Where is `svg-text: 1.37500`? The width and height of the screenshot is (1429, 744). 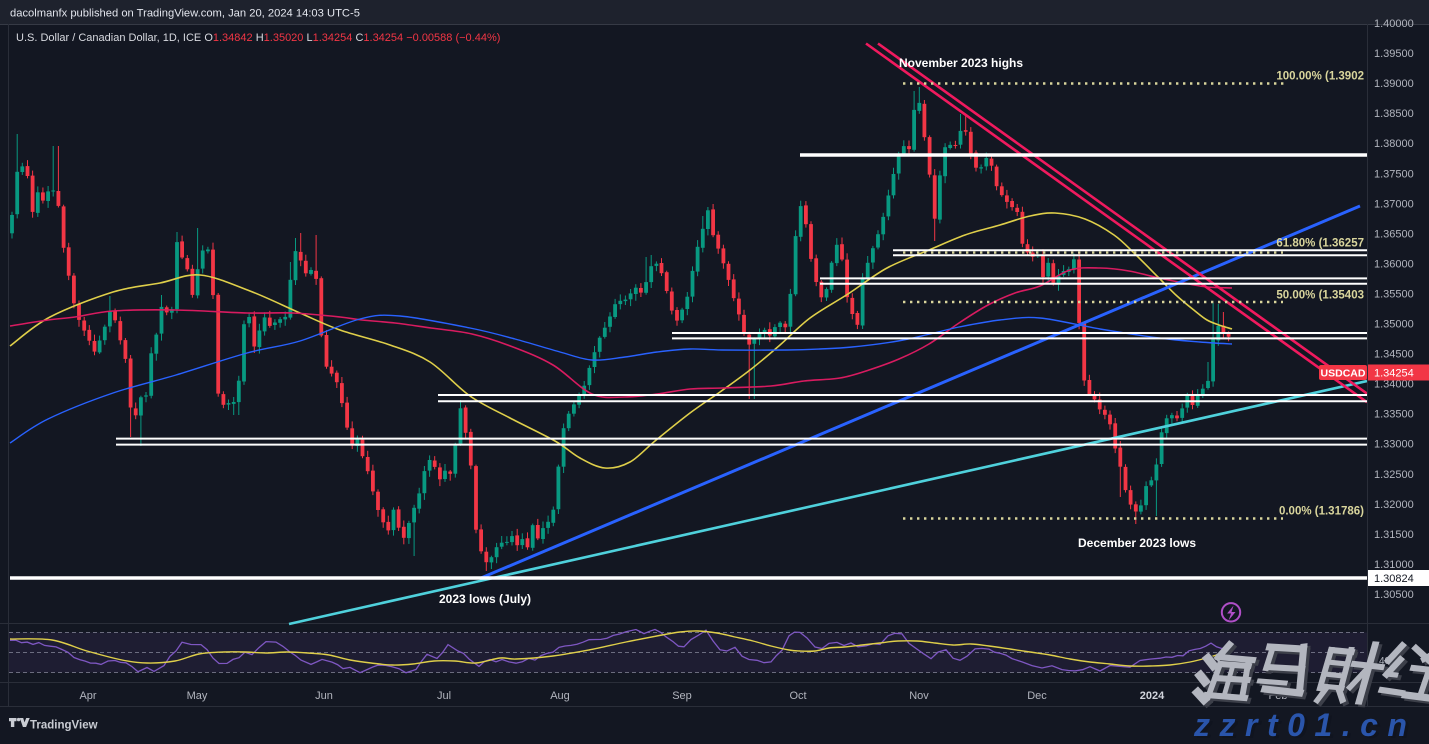 svg-text: 1.37500 is located at coordinates (1394, 174).